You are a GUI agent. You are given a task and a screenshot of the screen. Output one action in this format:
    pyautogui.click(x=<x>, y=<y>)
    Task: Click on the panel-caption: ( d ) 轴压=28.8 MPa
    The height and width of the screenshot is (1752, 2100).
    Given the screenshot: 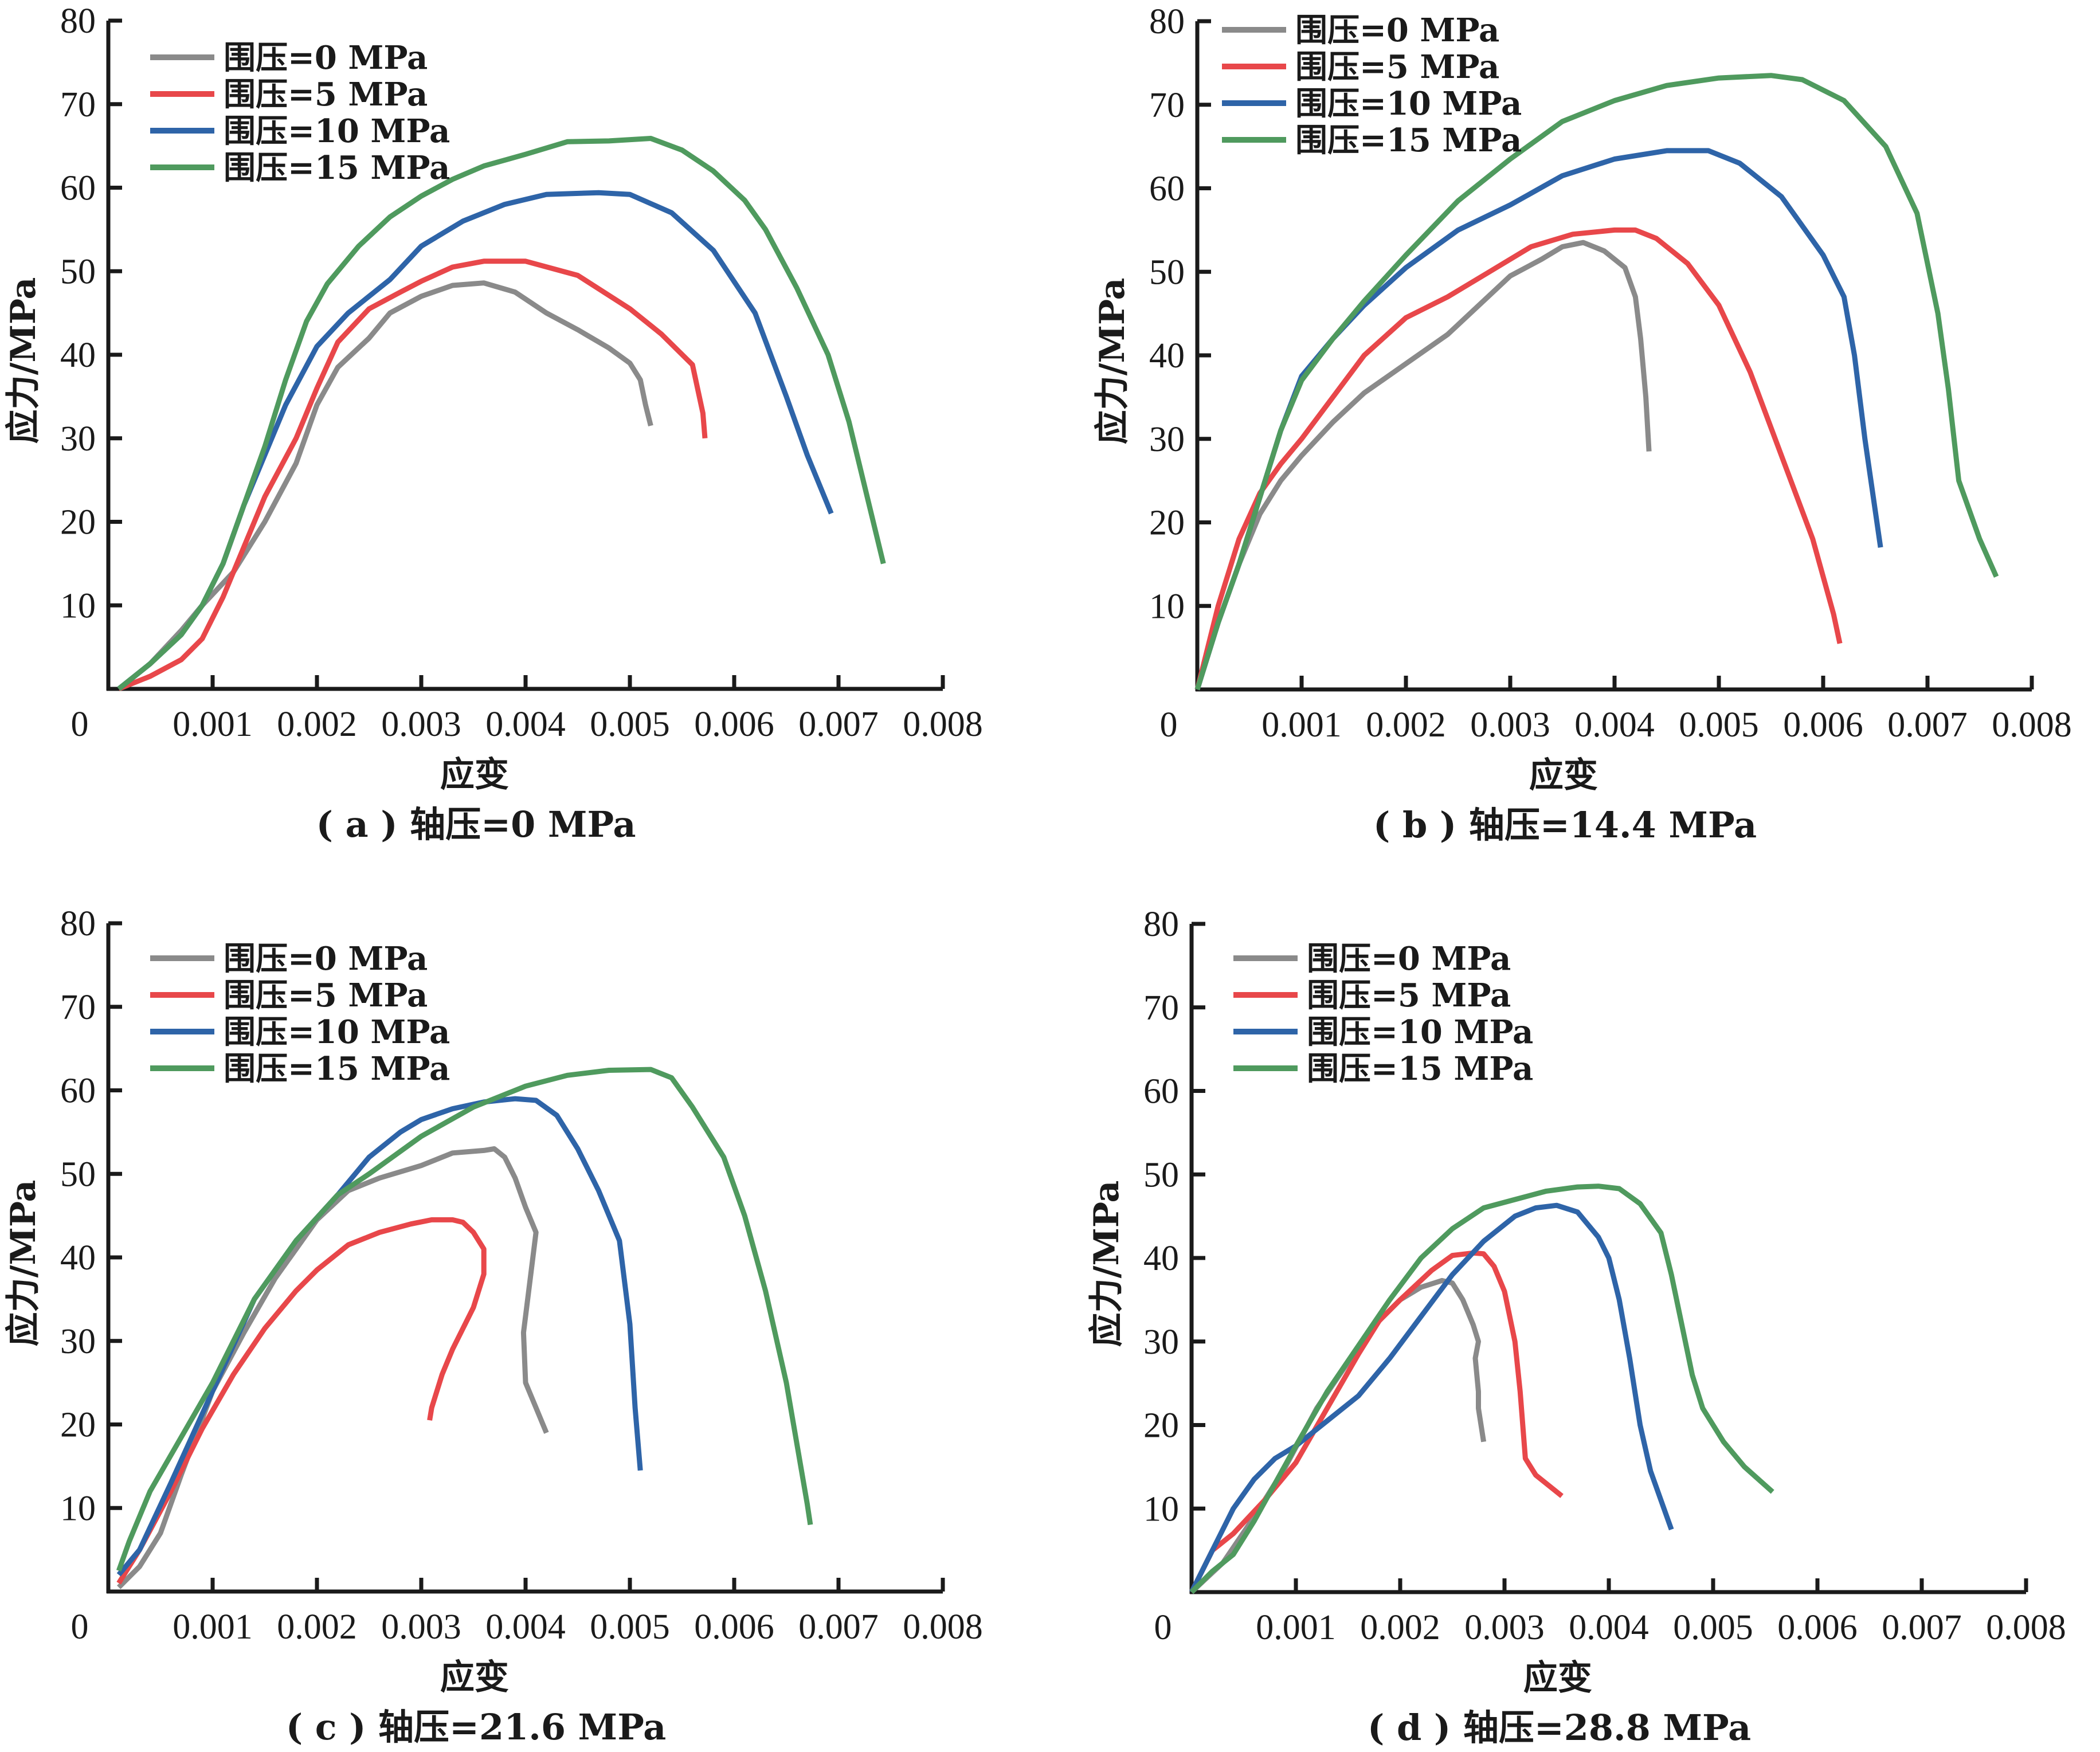 What is the action you would take?
    pyautogui.click(x=1559, y=1728)
    